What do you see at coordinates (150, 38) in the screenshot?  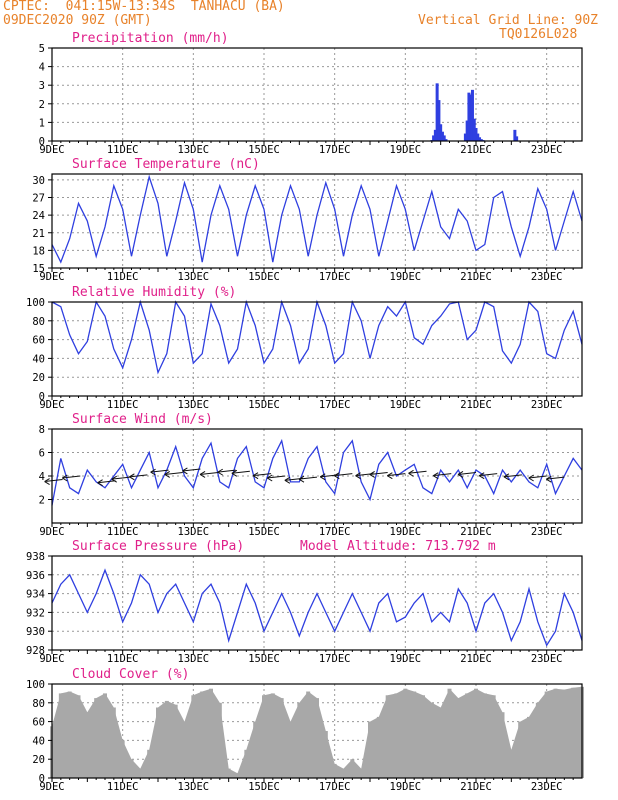 I see `panel-title: Precipitation (mm/h)` at bounding box center [150, 38].